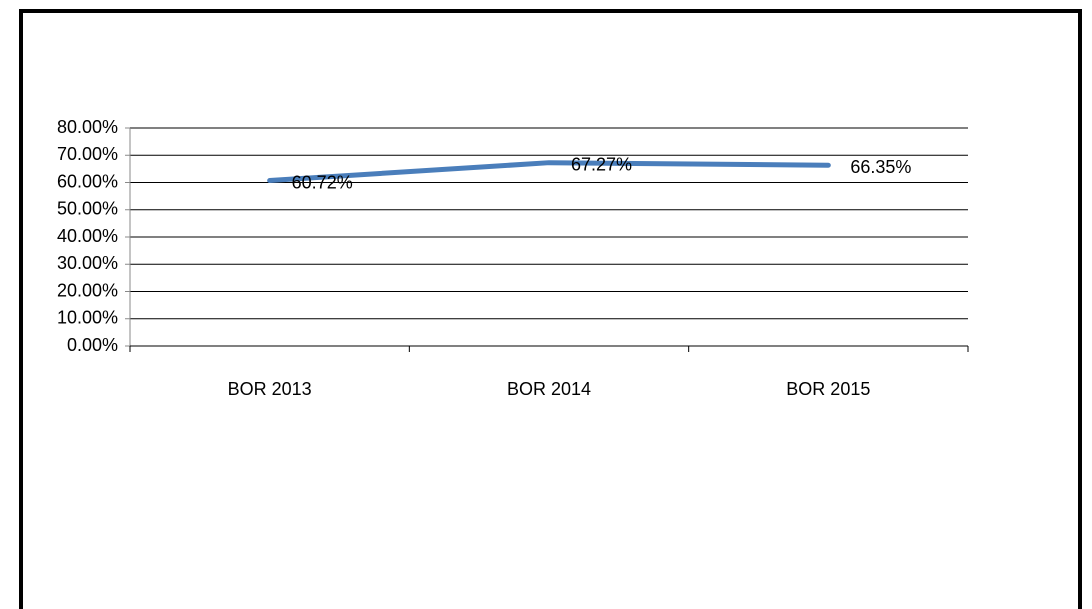 The width and height of the screenshot is (1092, 609). Describe the element at coordinates (601, 164) in the screenshot. I see `data-label: 67.27%` at that location.